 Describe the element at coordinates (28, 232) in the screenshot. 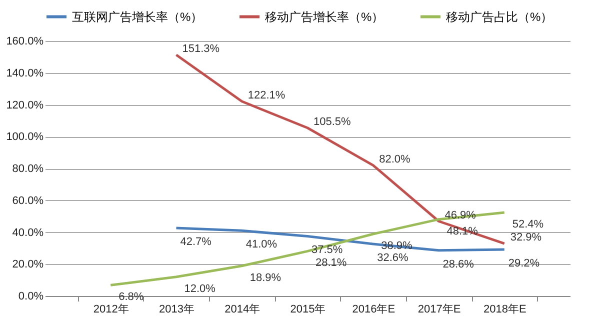

I see `y-tick-label: 40.0%` at that location.